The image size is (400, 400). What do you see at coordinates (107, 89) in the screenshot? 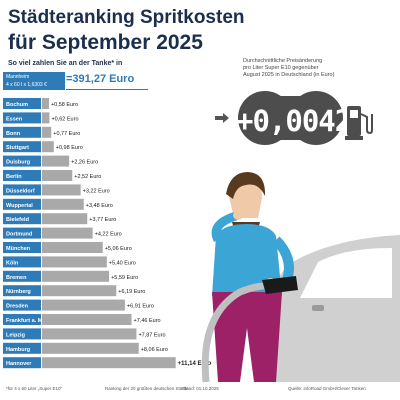
I see `reference-underline` at bounding box center [107, 89].